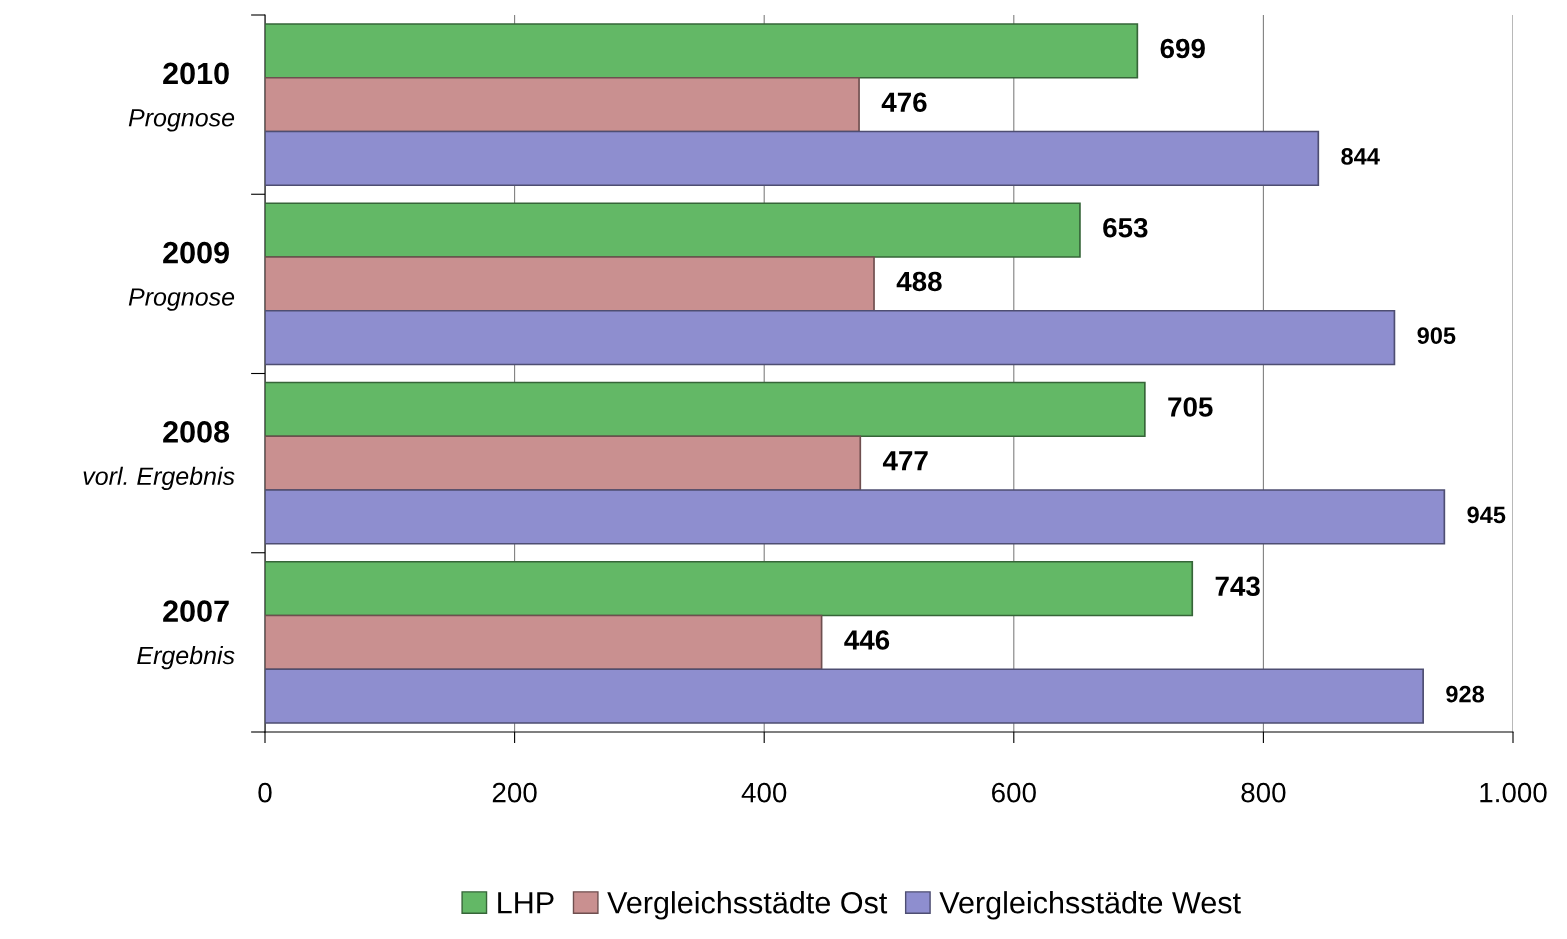  What do you see at coordinates (186, 635) in the screenshot?
I see `y-tick-label: 2007 Ergebnis` at bounding box center [186, 635].